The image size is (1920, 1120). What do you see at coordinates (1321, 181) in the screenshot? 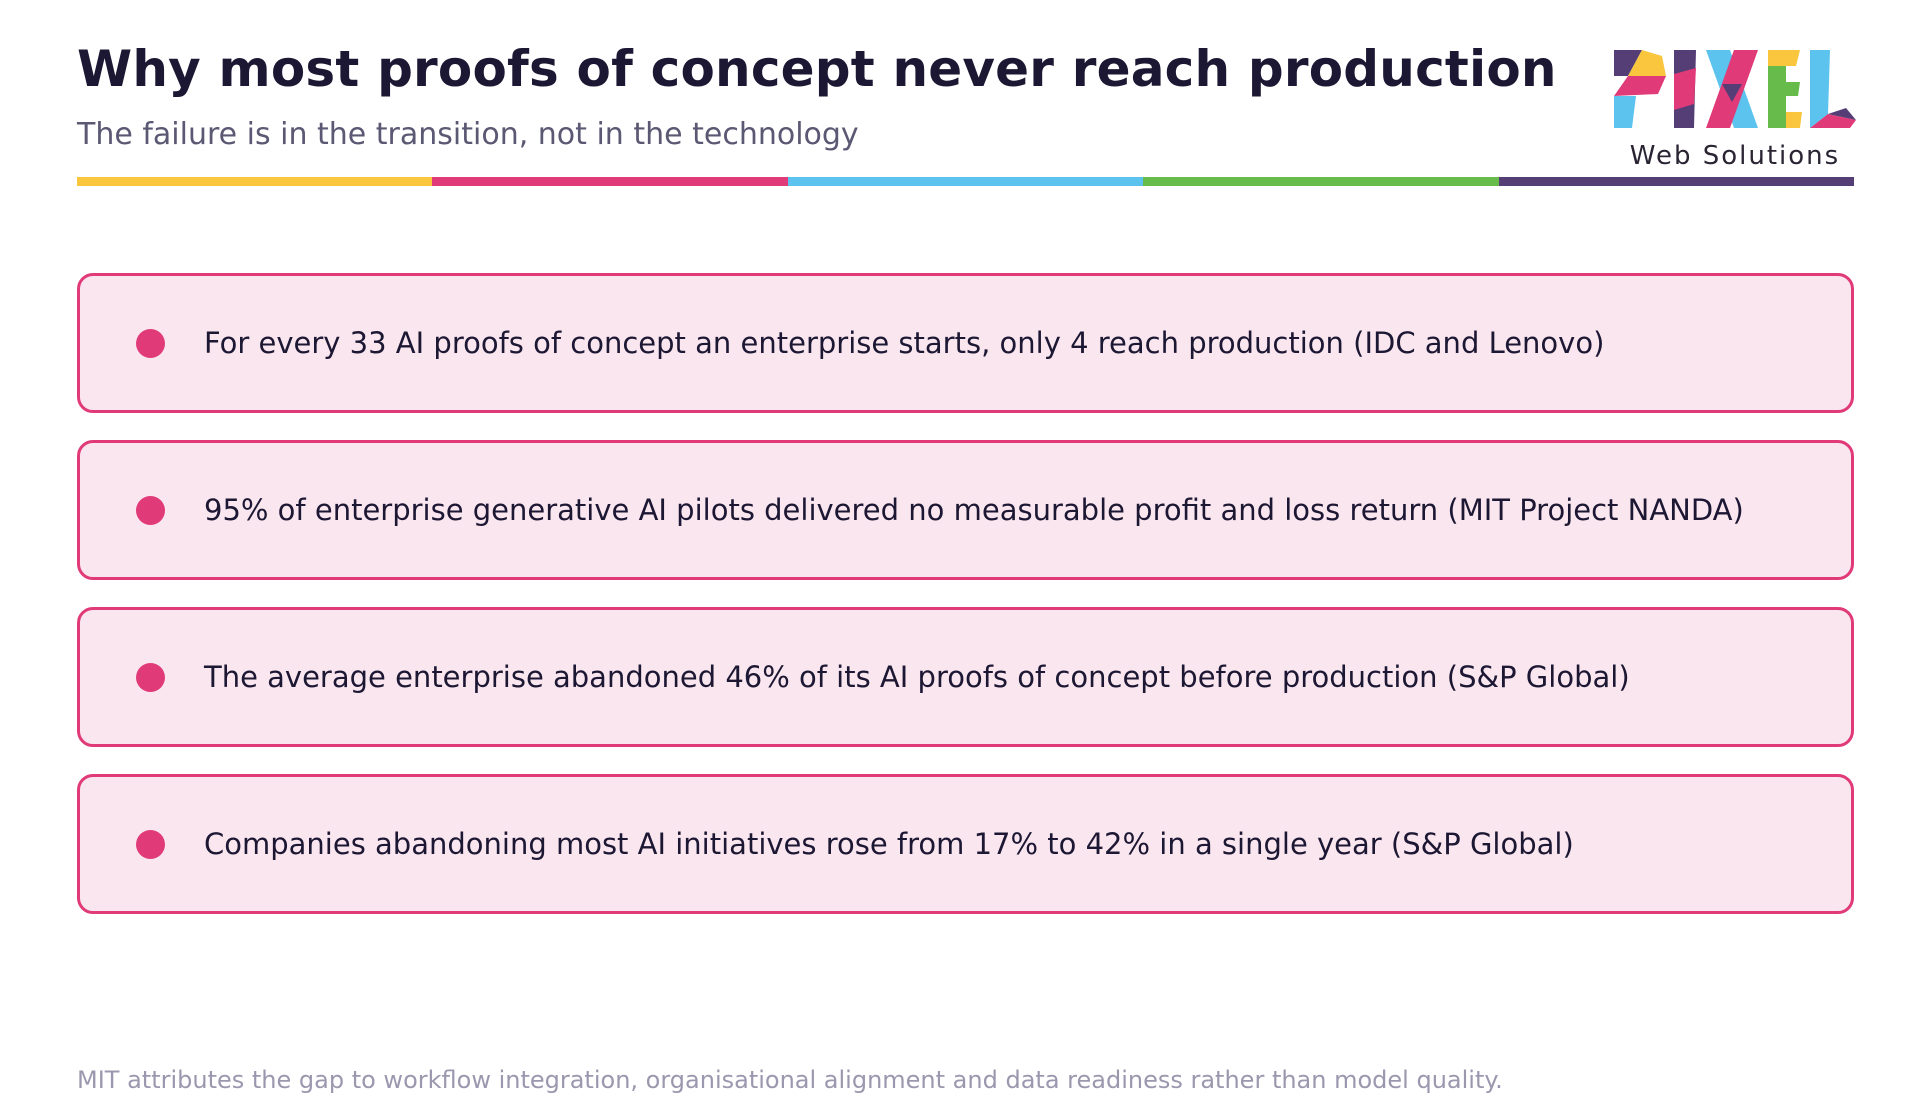
I see `accent-segment-green` at bounding box center [1321, 181].